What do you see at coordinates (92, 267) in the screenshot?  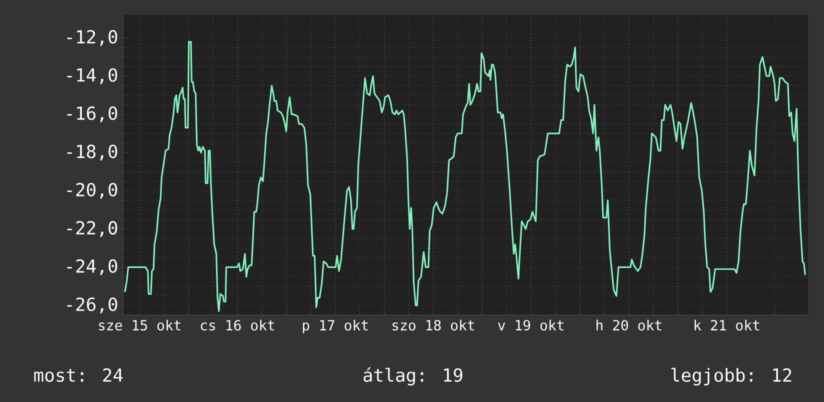 I see `y-tick-label: -24,0` at bounding box center [92, 267].